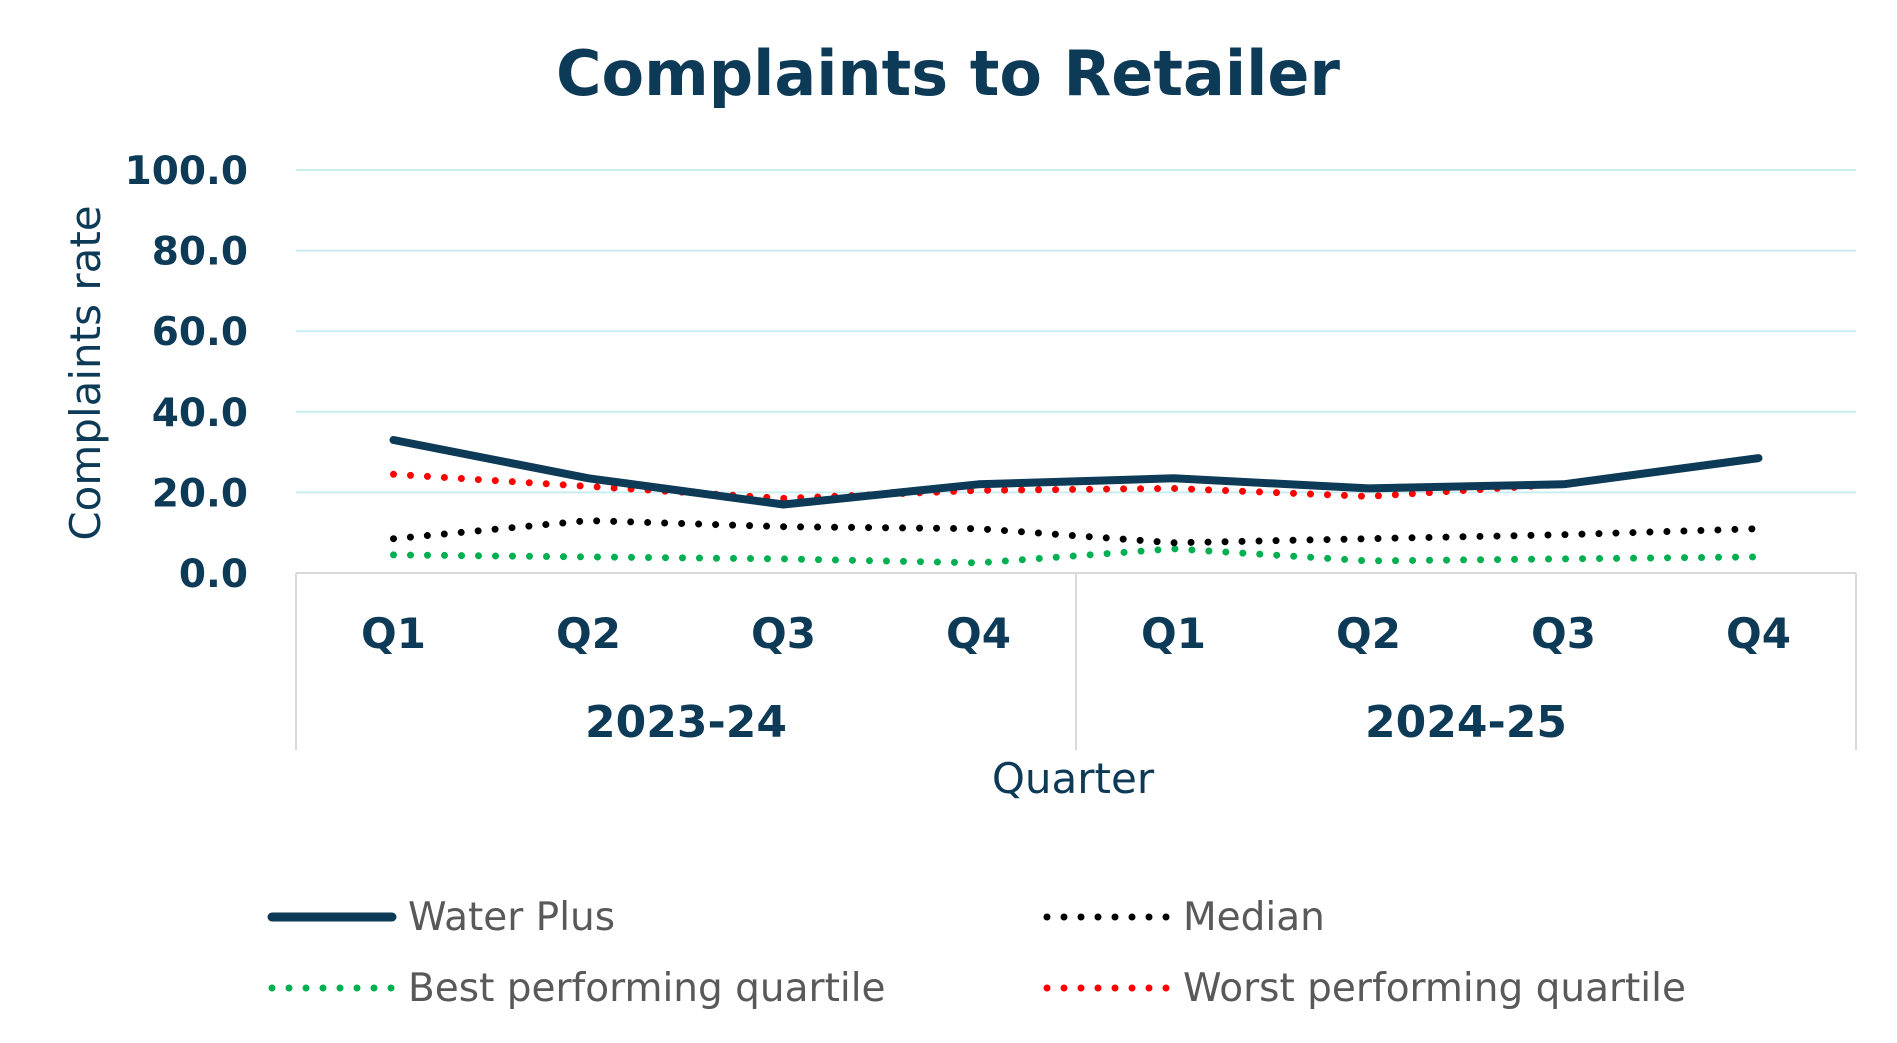  What do you see at coordinates (1254, 917) in the screenshot?
I see `legend-label: Median` at bounding box center [1254, 917].